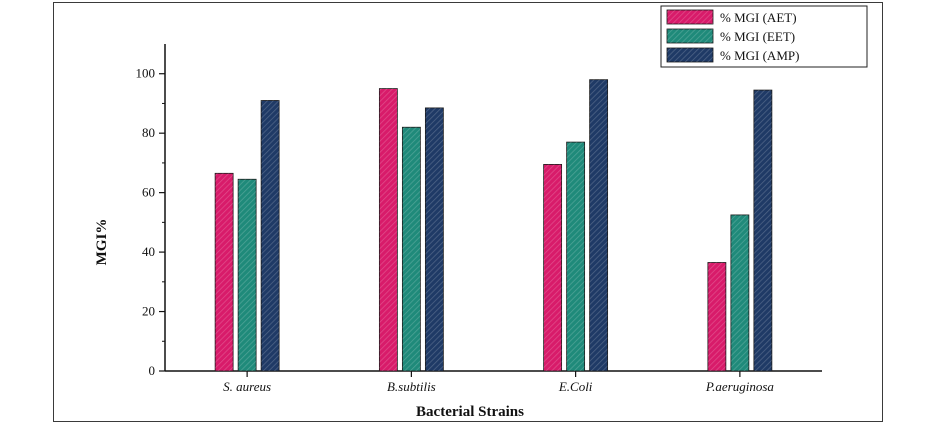  What do you see at coordinates (498, 382) in the screenshot?
I see `x-ticks: S. aureus B.subtilis E.Coli P.aeruginosa` at bounding box center [498, 382].